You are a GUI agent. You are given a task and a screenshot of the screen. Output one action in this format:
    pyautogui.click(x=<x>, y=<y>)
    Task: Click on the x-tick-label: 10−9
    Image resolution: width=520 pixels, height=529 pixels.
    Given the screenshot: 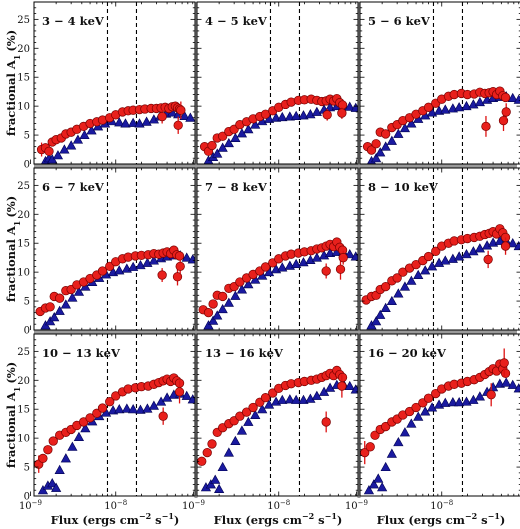 What is the action you would take?
    pyautogui.click(x=356, y=505)
    